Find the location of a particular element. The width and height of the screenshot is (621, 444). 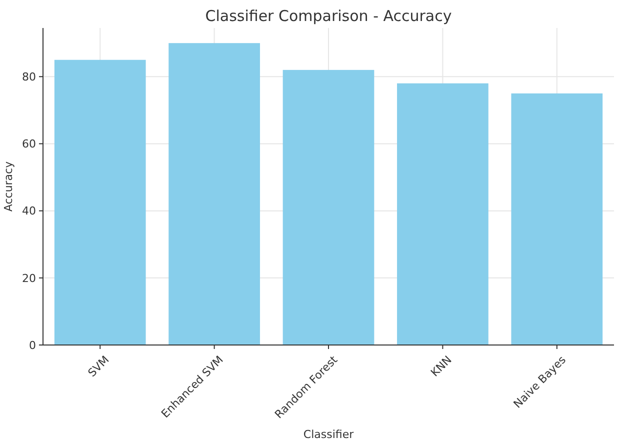

y-tick-label: 40 is located at coordinates (29, 211).